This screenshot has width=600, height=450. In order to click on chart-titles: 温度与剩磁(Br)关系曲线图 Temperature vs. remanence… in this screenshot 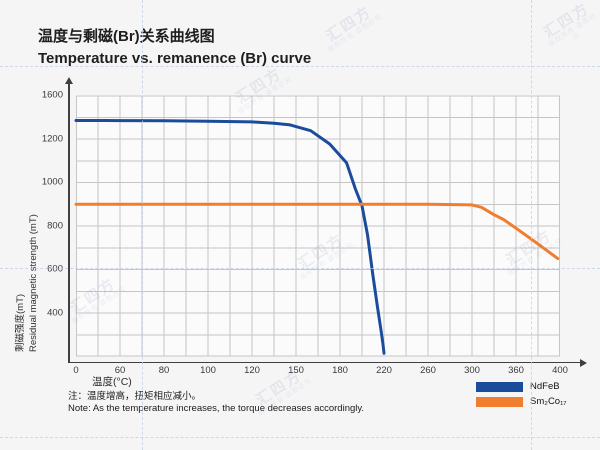, I will do `click(174, 48)`.